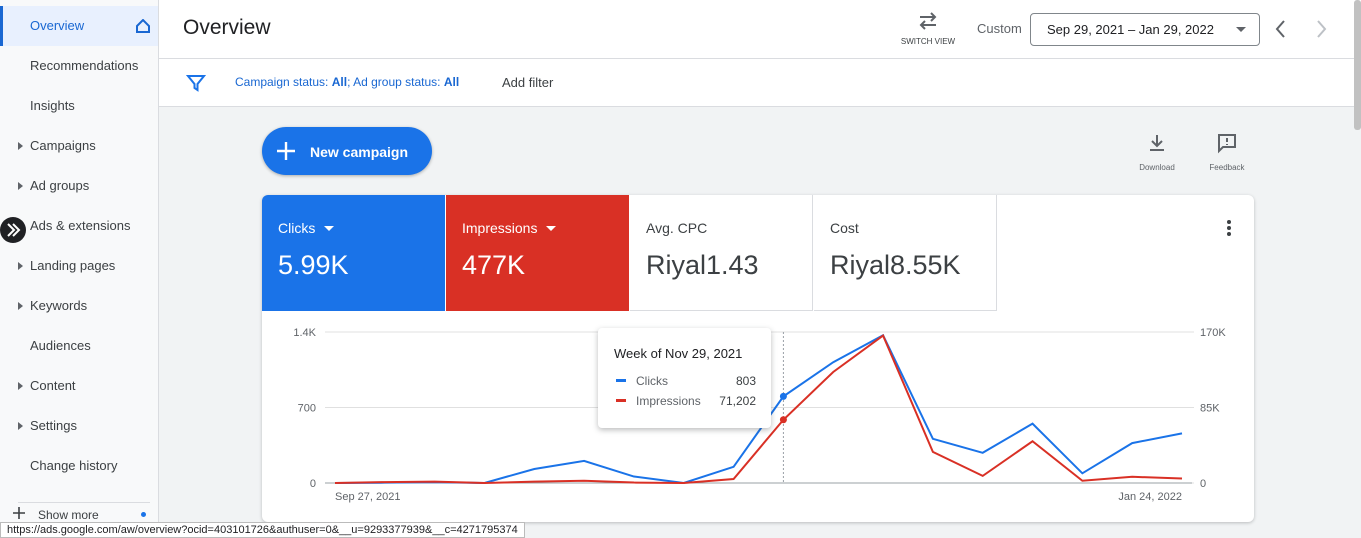  I want to click on new-campaign-button: New campaign, so click(347, 151).